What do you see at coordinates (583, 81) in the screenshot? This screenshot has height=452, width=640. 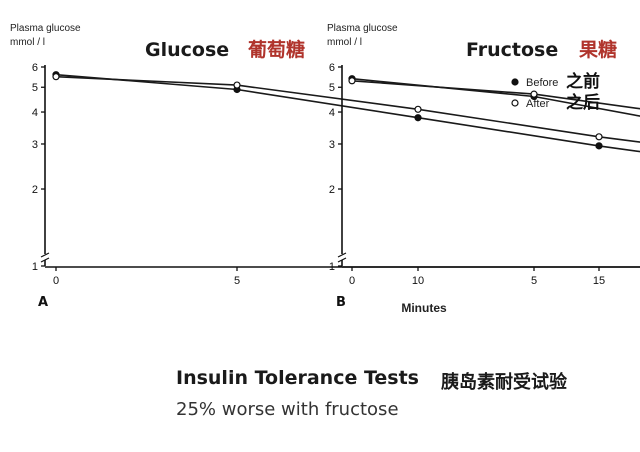 I see `legend-label-cn: 之前` at bounding box center [583, 81].